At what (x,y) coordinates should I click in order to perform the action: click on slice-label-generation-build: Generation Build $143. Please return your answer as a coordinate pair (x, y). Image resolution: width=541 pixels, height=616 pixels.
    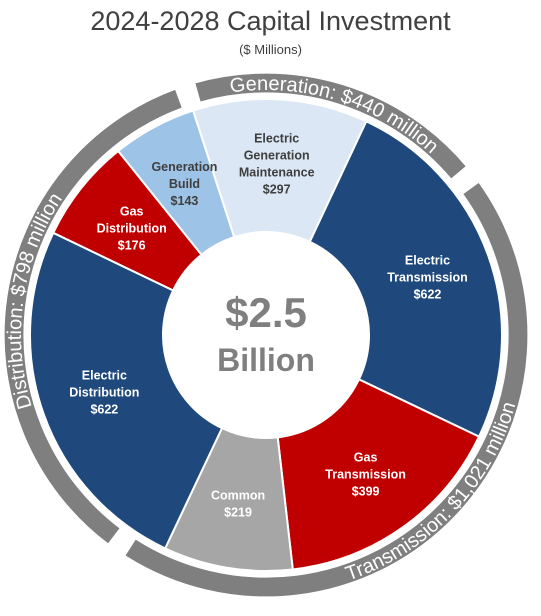
    Looking at the image, I should click on (184, 184).